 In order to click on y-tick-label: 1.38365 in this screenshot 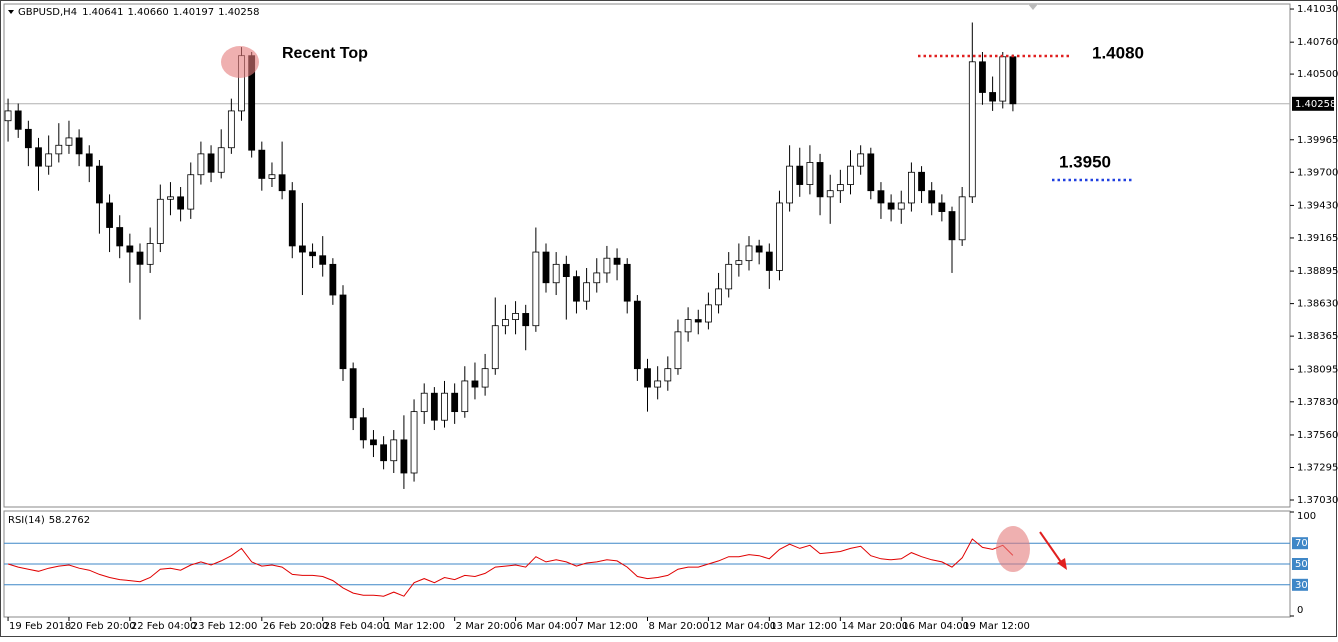, I will do `click(1317, 336)`.